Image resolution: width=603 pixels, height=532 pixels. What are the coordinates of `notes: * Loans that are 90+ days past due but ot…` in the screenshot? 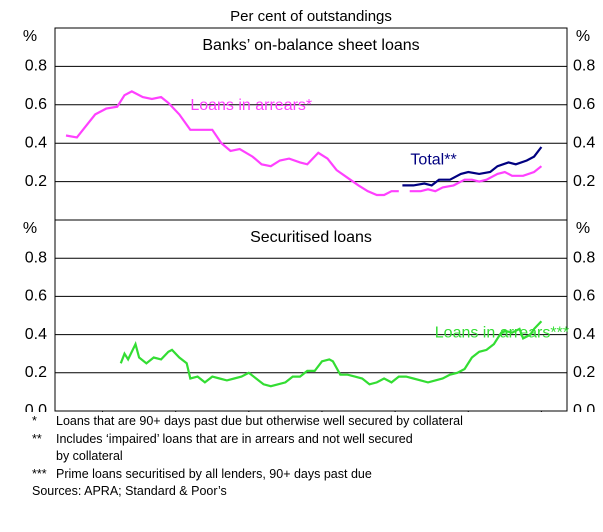 It's located at (297, 457).